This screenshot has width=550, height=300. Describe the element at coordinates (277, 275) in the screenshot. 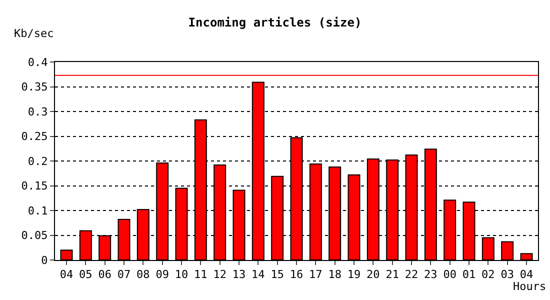

I see `x-tick-label: 15` at that location.